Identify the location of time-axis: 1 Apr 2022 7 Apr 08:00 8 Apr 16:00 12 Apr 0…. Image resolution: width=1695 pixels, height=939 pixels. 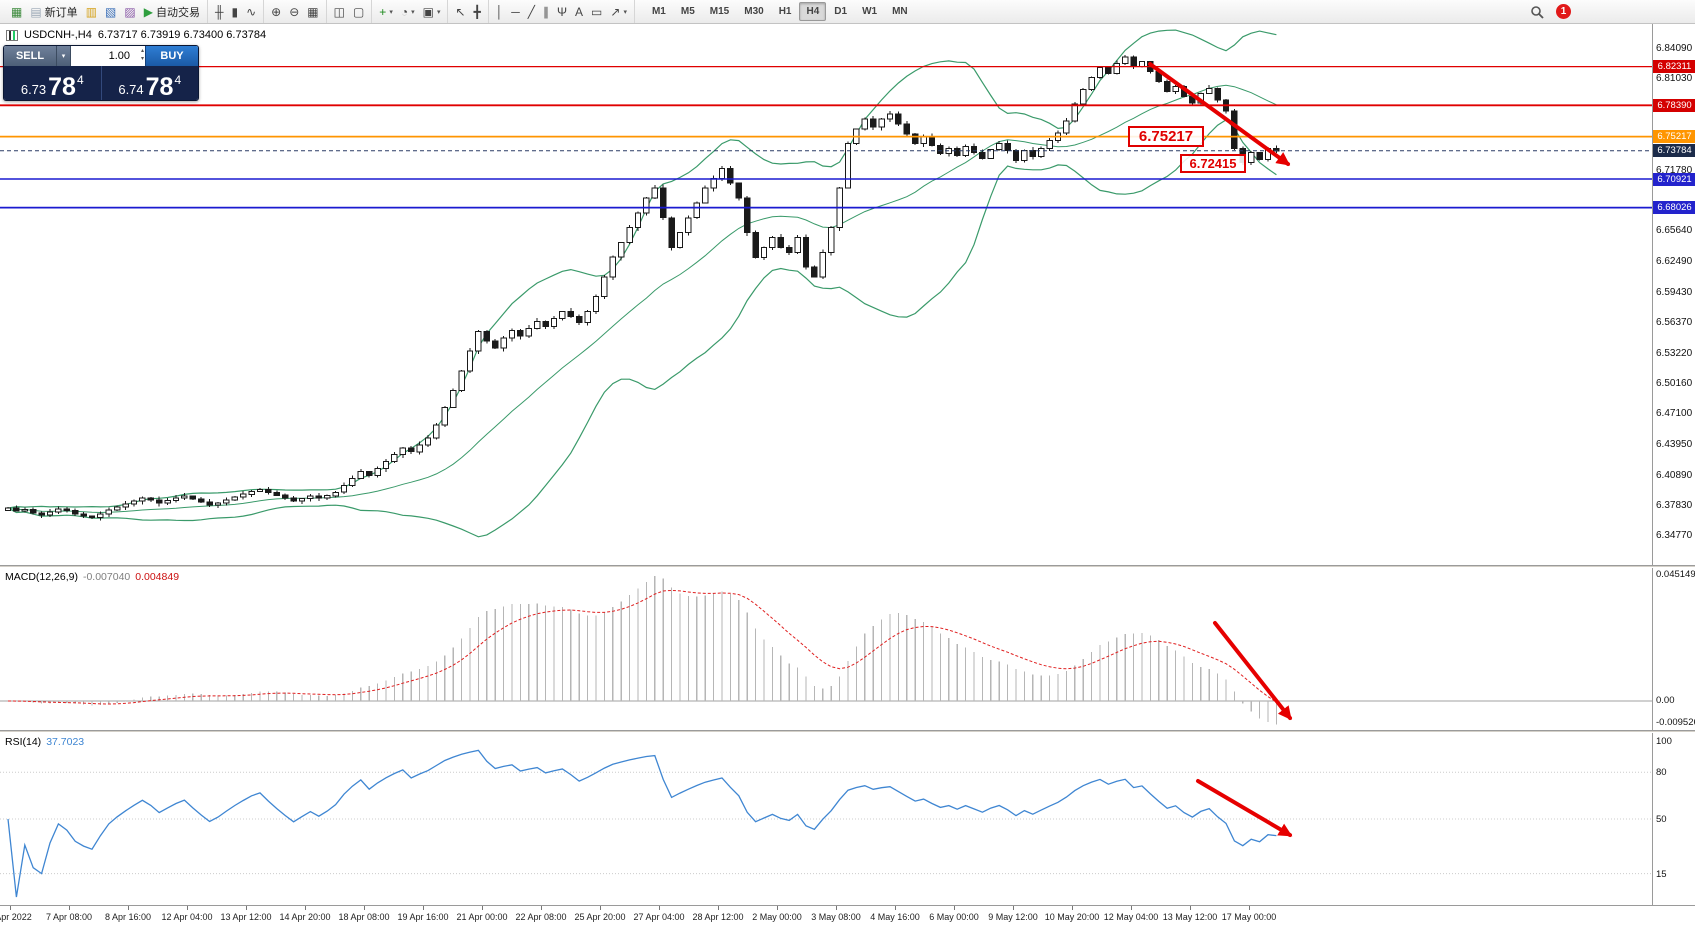
(847, 916).